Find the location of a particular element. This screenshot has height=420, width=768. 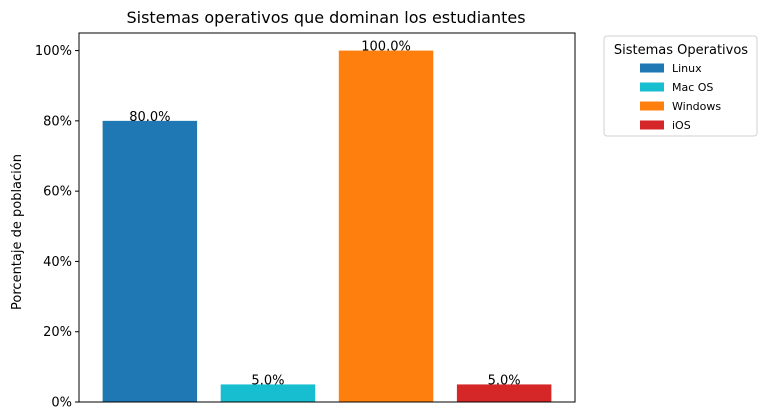

bar-linux is located at coordinates (150, 261).